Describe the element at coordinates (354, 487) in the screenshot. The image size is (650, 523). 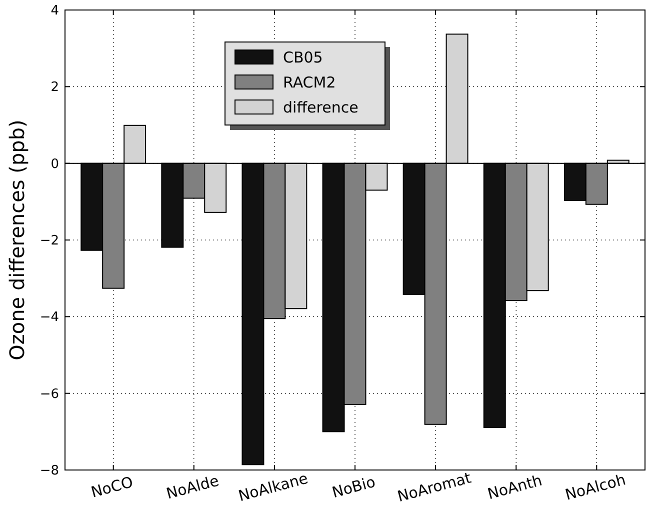
I see `x-tick-label: NoBio` at that location.